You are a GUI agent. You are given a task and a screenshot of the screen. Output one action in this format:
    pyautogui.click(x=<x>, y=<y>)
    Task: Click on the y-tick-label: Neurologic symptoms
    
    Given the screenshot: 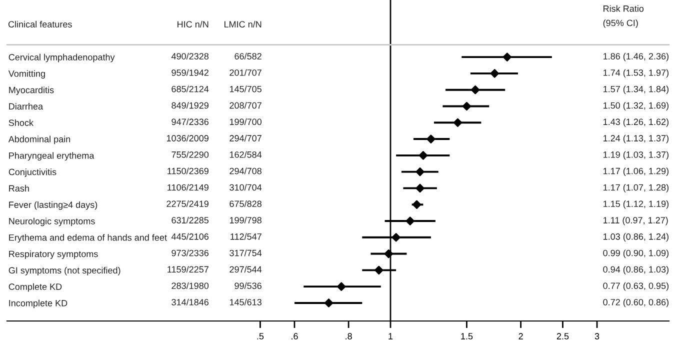 What is the action you would take?
    pyautogui.click(x=52, y=222)
    